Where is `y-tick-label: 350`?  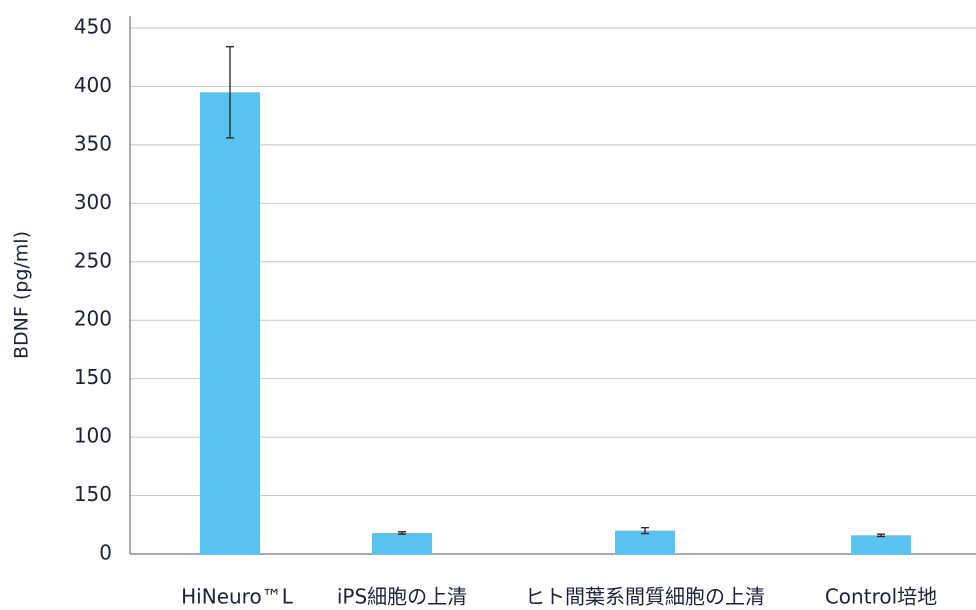 y-tick-label: 350 is located at coordinates (93, 143).